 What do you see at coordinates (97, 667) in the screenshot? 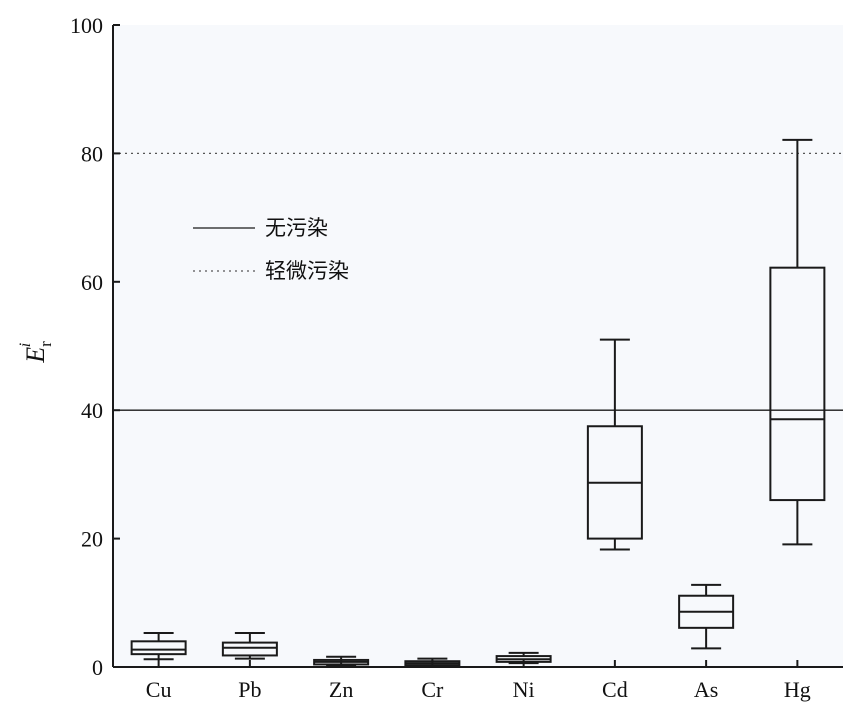
I see `y-tick-label: 0` at bounding box center [97, 667].